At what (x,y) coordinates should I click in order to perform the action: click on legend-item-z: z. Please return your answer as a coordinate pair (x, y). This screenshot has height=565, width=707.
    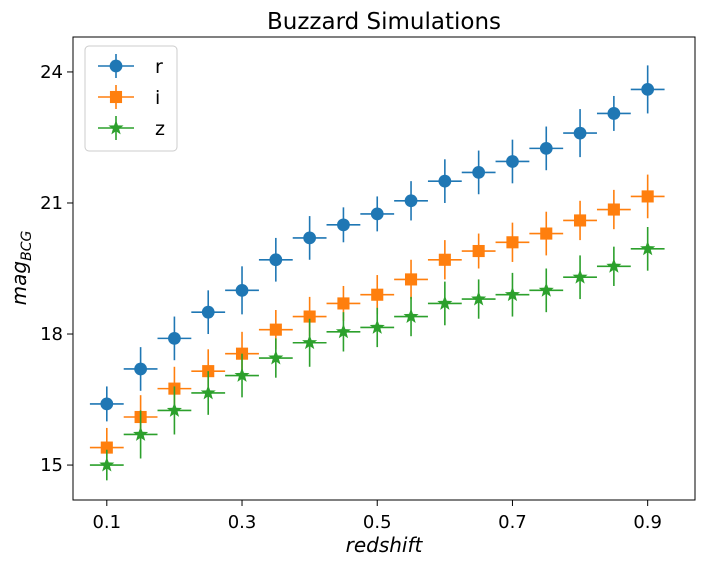
    Looking at the image, I should click on (131, 128).